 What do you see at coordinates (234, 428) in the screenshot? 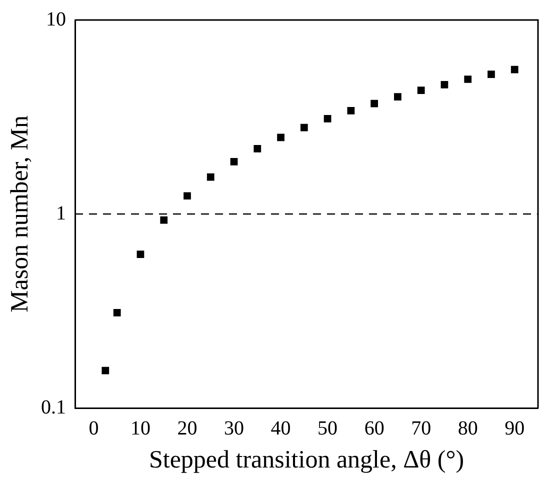
I see `x-tick-label: 30` at bounding box center [234, 428].